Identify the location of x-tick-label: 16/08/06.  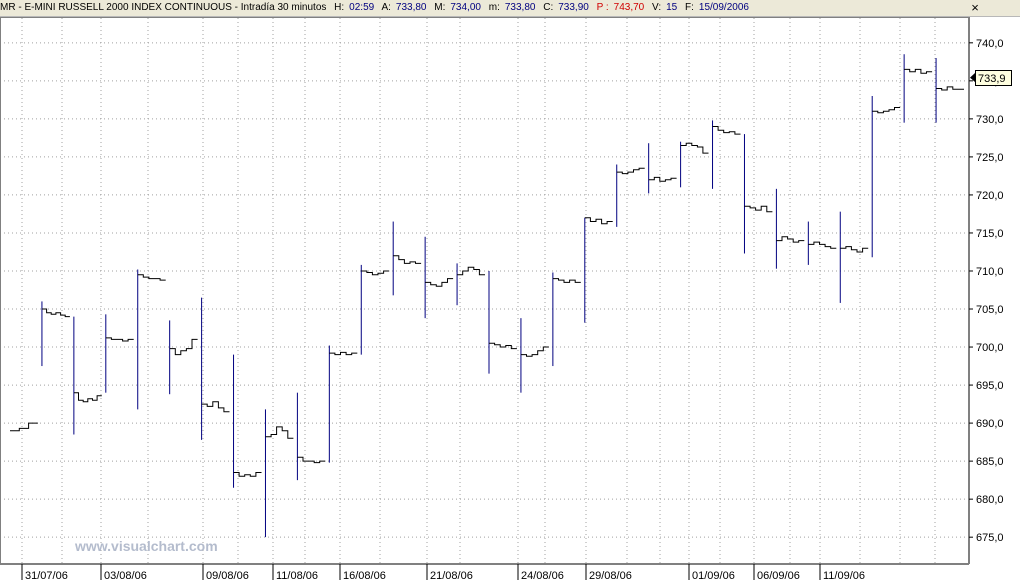
(364, 575).